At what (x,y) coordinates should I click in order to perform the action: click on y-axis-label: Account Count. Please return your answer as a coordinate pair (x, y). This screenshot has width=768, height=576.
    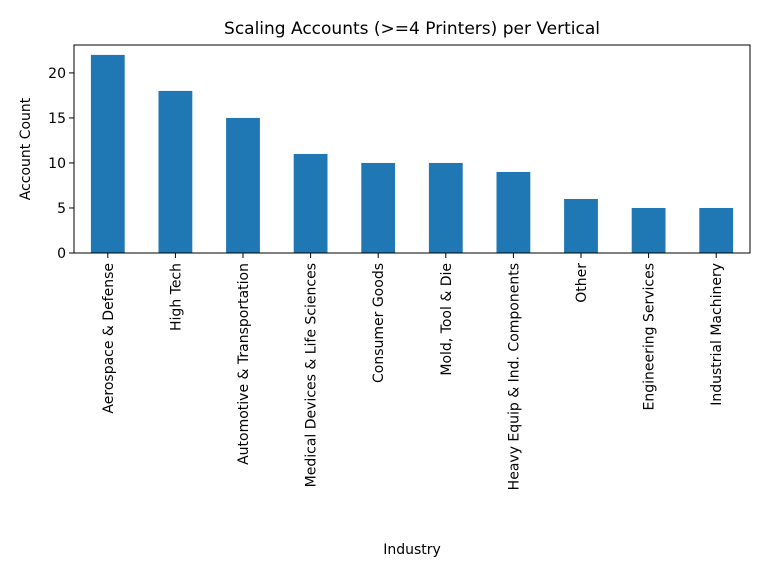
    Looking at the image, I should click on (26, 148).